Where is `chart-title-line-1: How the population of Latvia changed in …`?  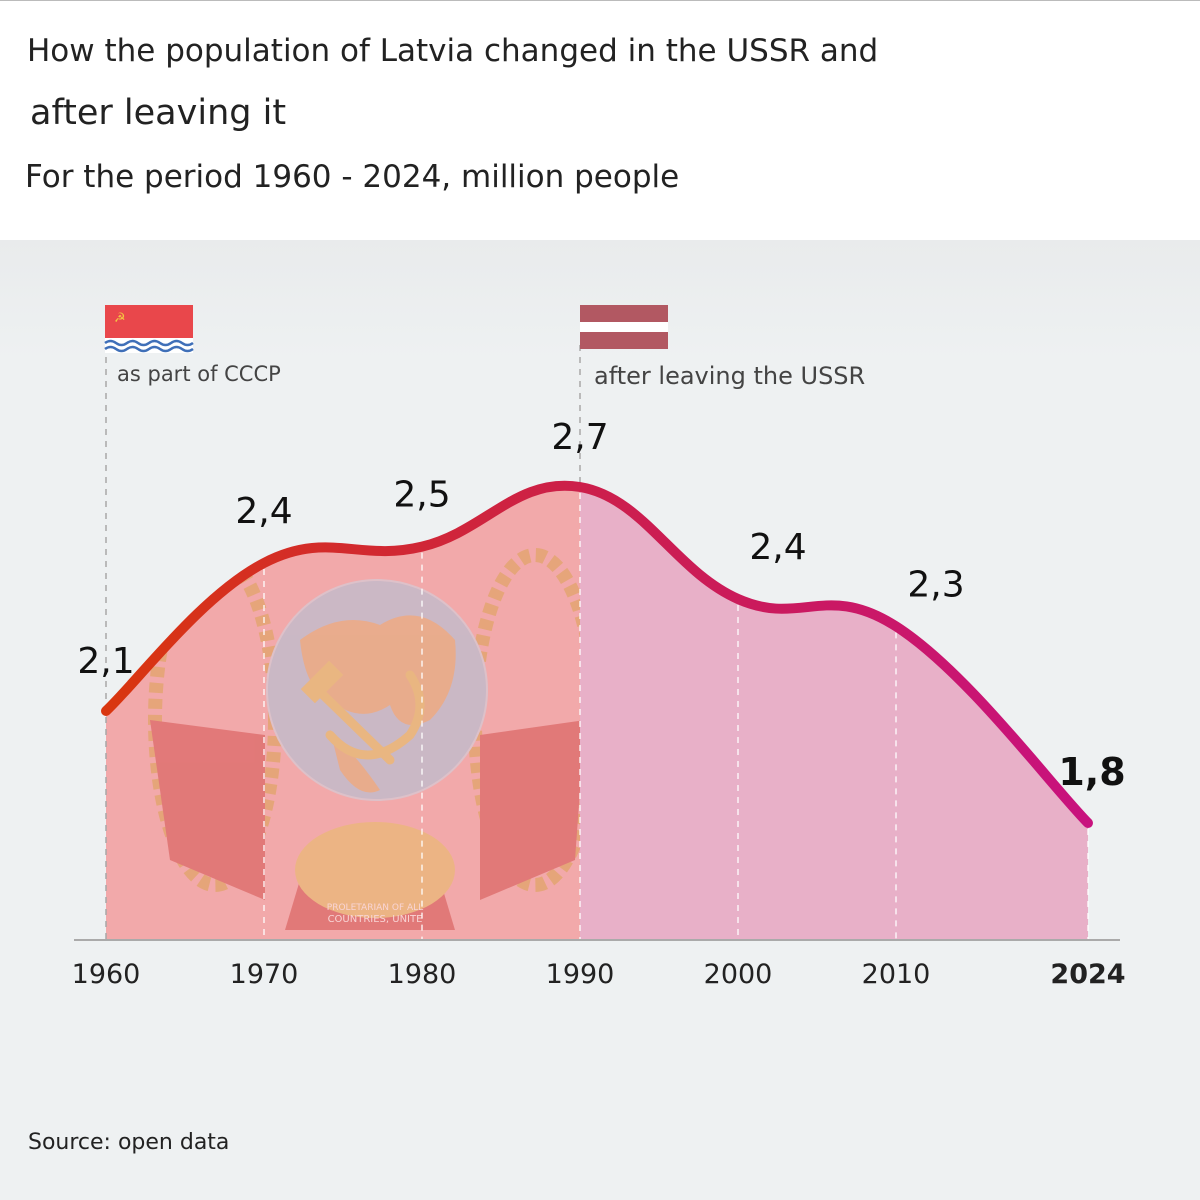
chart-title-line-1: How the population of Latvia changed in … is located at coordinates (453, 51).